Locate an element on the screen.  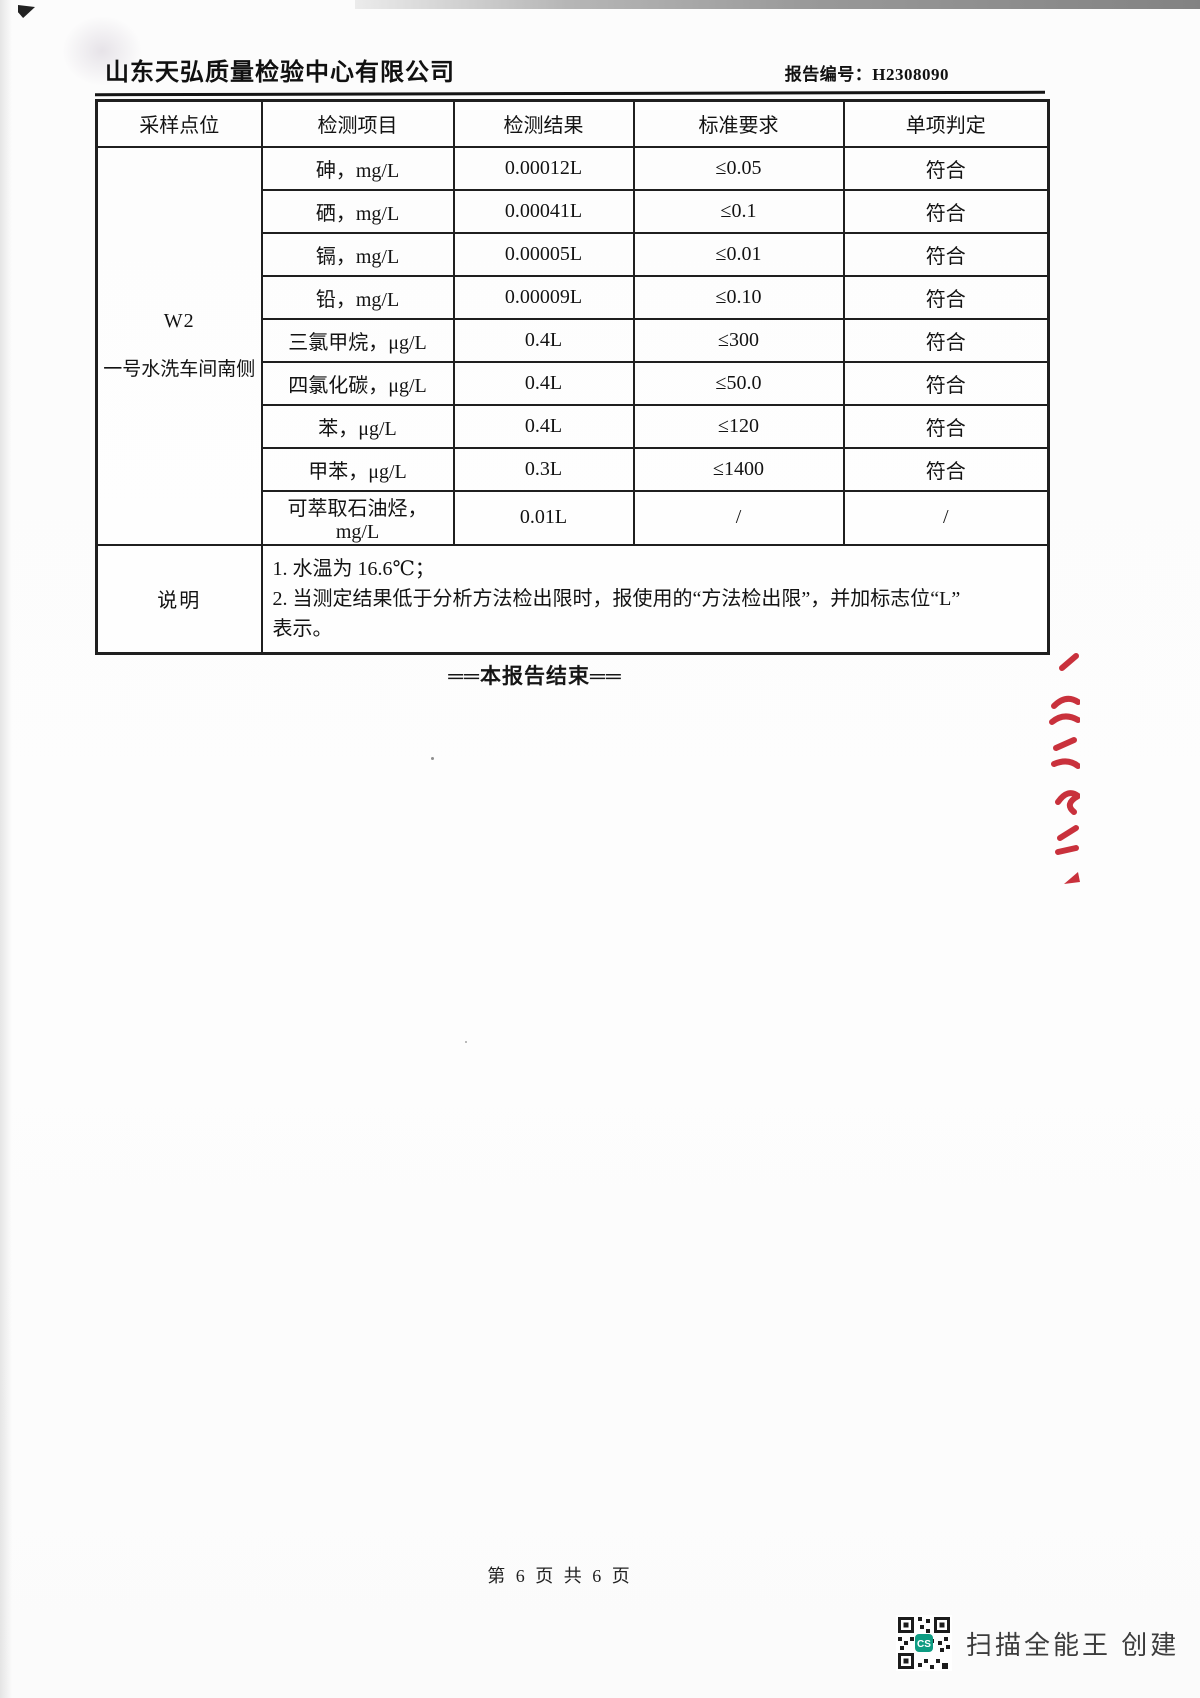
sampling-point-cell: W2 一号水洗车间南侧 is located at coordinates (179, 345).